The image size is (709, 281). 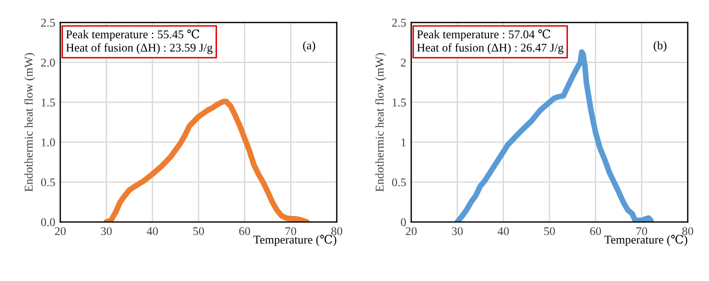 I want to click on y-tick-label: 1, so click(x=403, y=142).